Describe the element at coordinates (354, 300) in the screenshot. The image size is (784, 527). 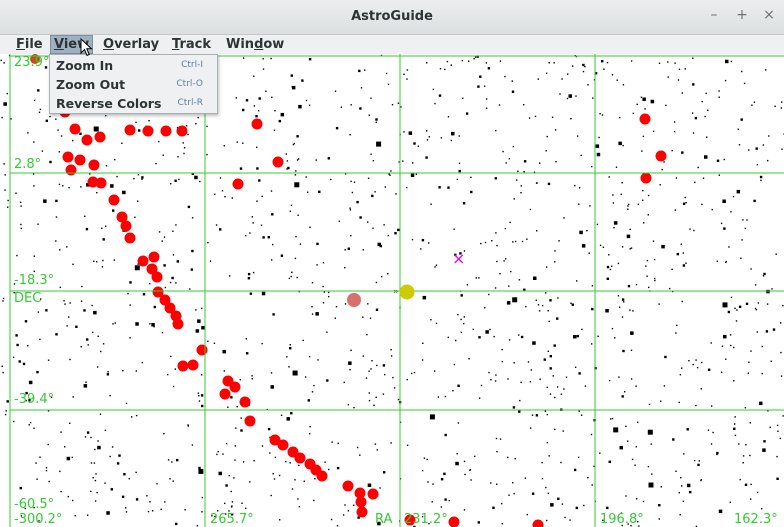
I see `faded-object` at that location.